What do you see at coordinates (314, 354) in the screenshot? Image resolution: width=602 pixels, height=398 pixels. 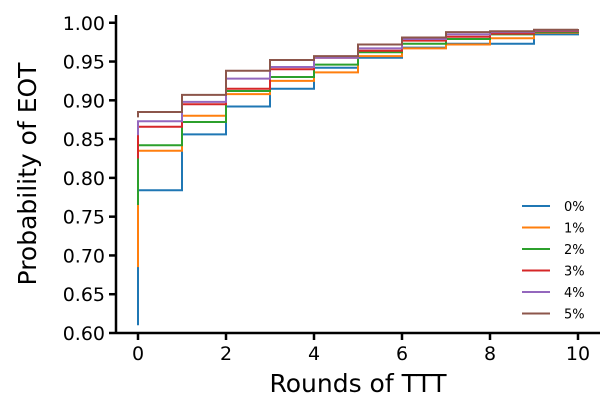 I see `x-tick-label: 4` at bounding box center [314, 354].